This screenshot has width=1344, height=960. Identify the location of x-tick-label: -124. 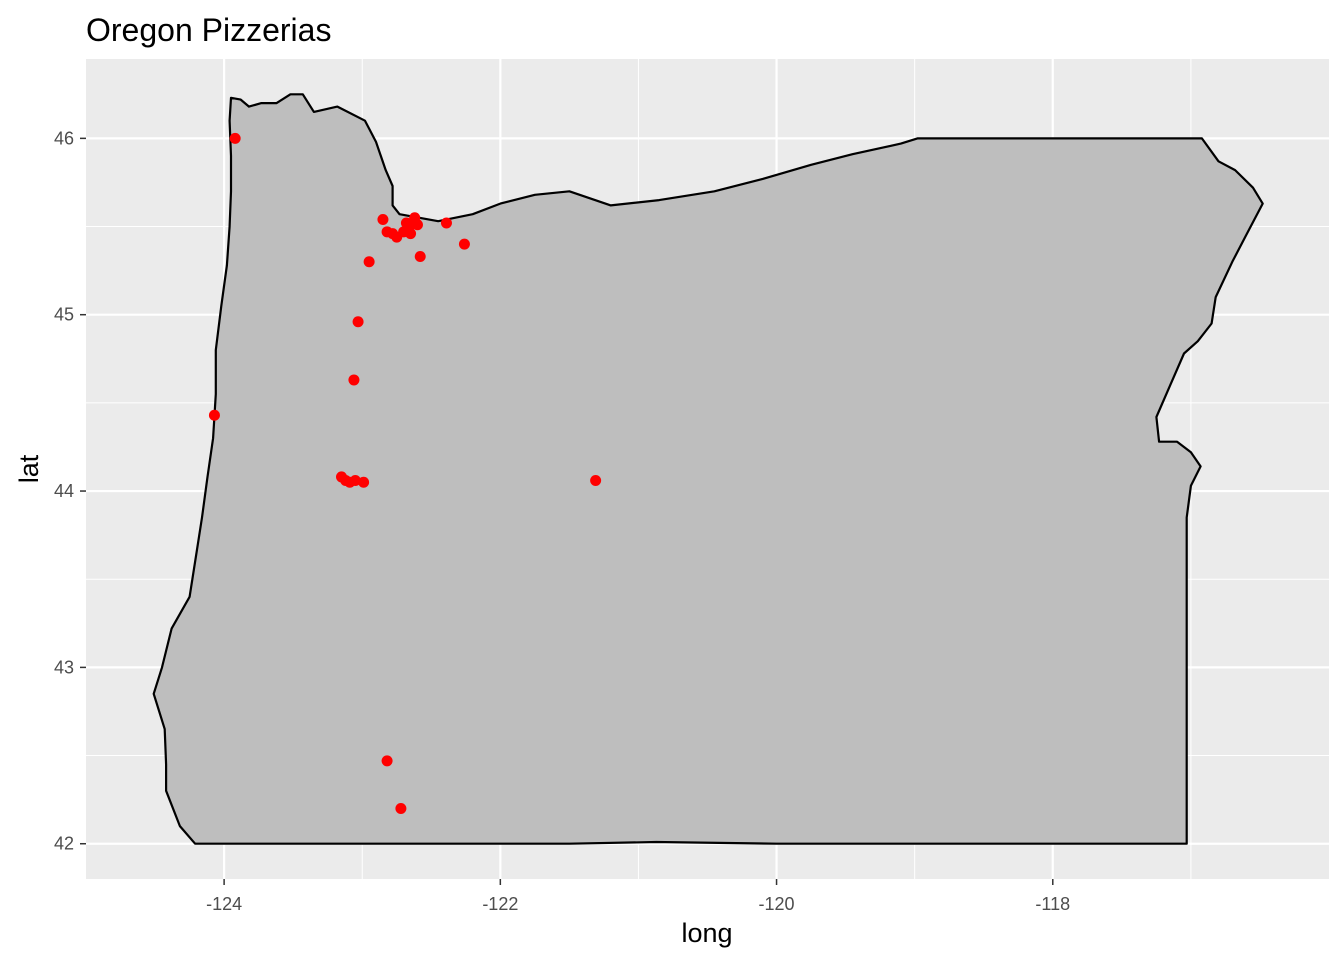
(224, 904).